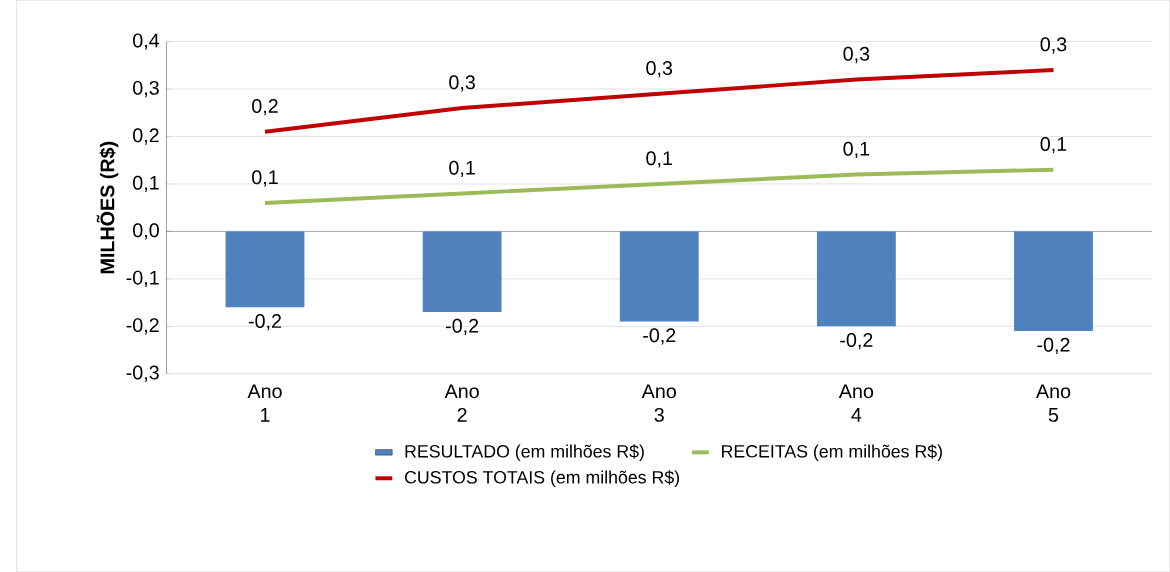  I want to click on x-tick-label: Ano 3, so click(658, 403).